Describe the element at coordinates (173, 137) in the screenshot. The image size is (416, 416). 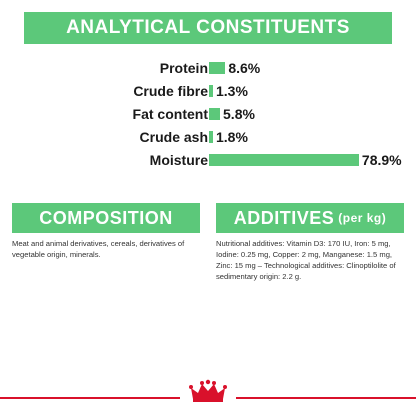
I see `constituent-label: Crude ash` at that location.